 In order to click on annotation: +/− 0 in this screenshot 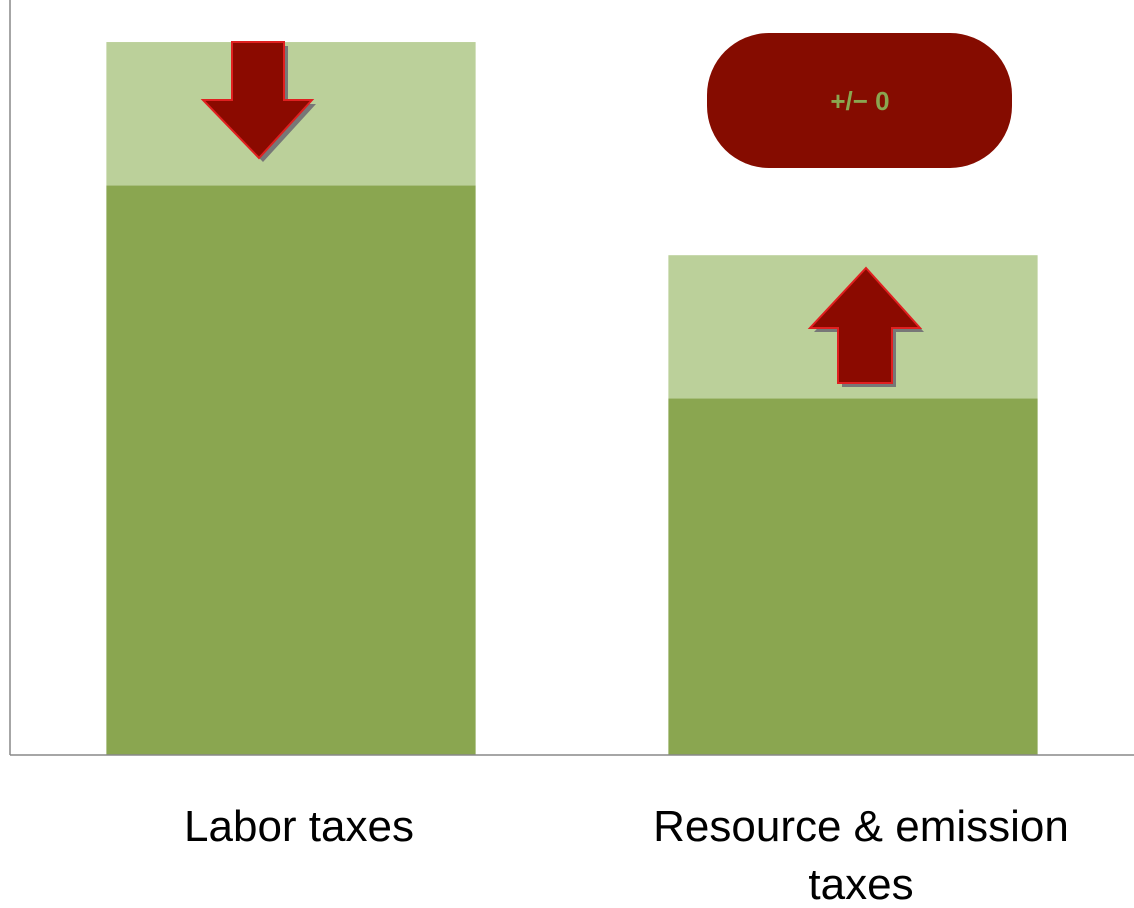, I will do `click(859, 101)`.